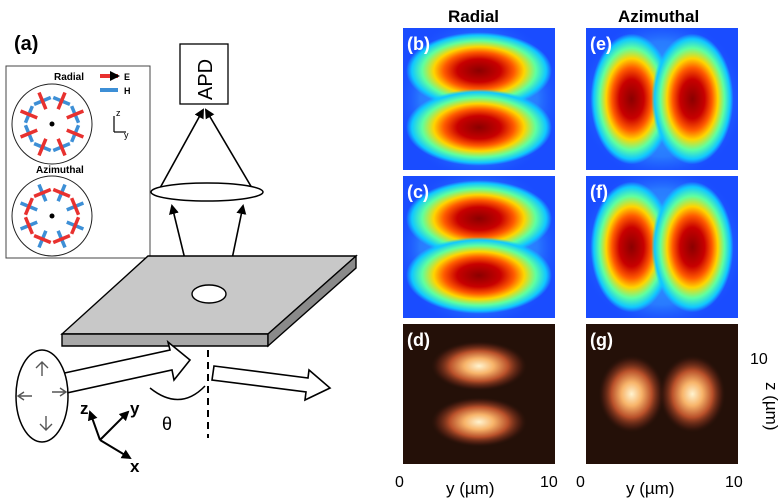 The width and height of the screenshot is (780, 500). I want to click on field-map-b, so click(479, 99).